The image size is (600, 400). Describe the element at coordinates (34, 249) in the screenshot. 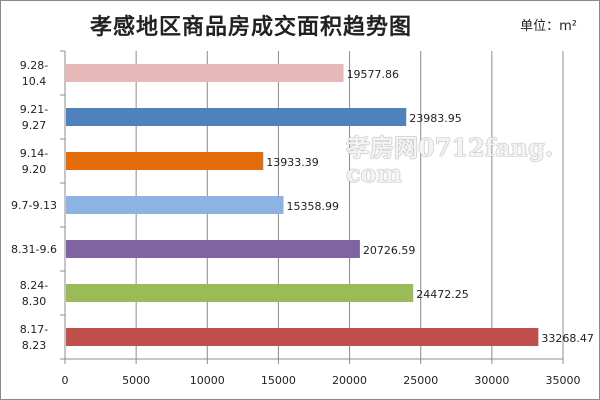

I see `y-tick-label: 8.31-9.6` at that location.